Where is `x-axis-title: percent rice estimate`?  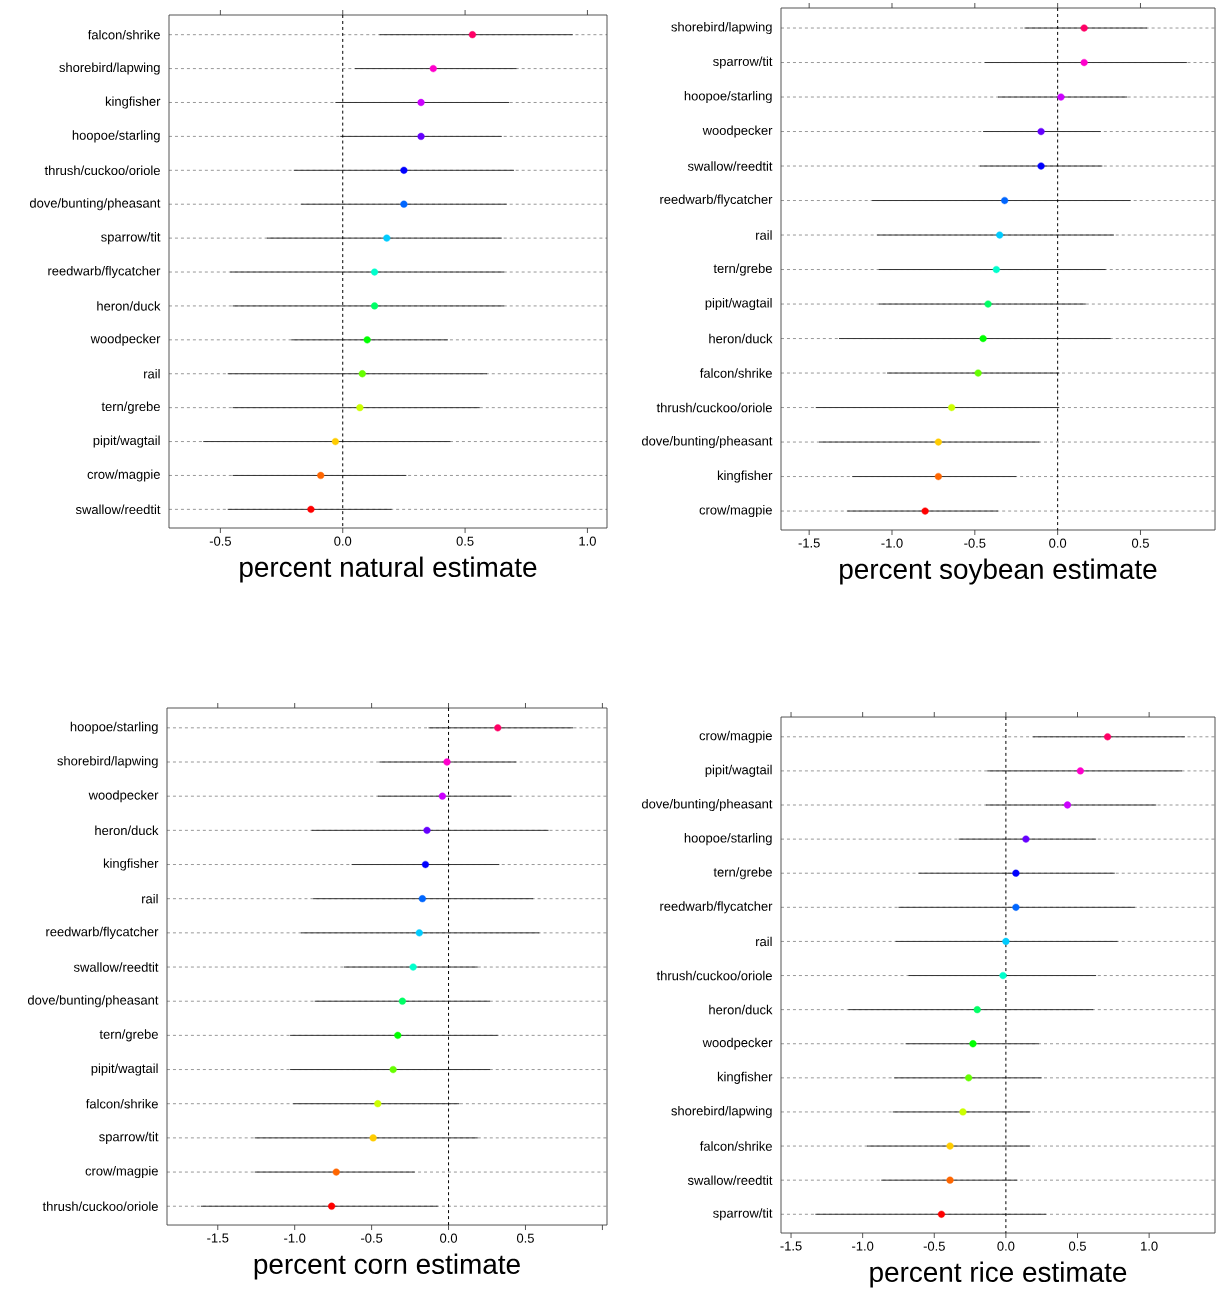
x-axis-title: percent rice estimate is located at coordinates (998, 1274).